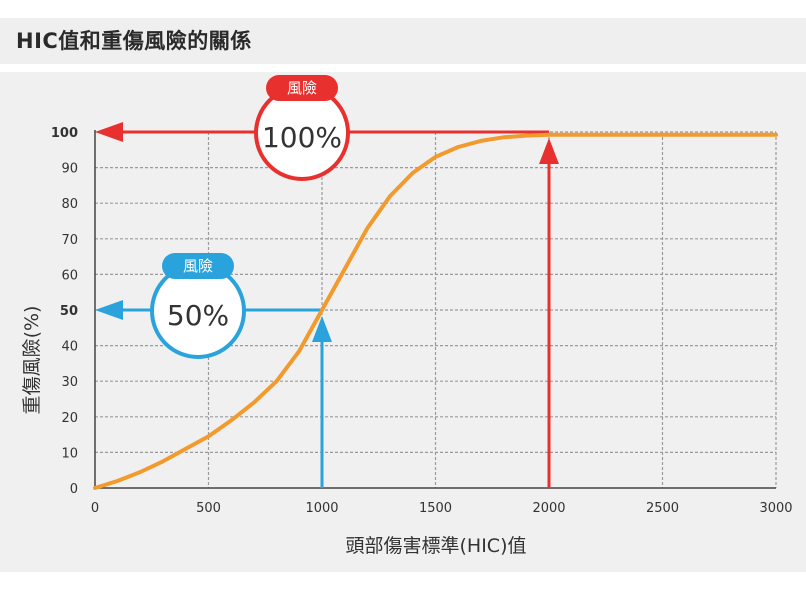  Describe the element at coordinates (69, 347) in the screenshot. I see `y-tick-label: 40` at that location.